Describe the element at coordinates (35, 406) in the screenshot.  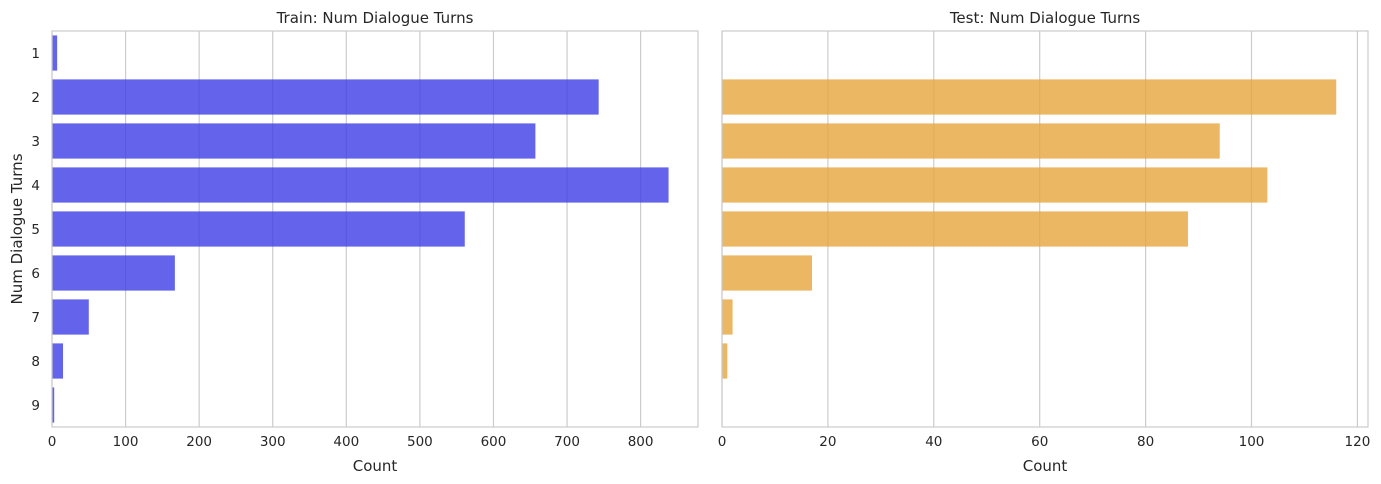
I see `y-tick-label: 9` at that location.